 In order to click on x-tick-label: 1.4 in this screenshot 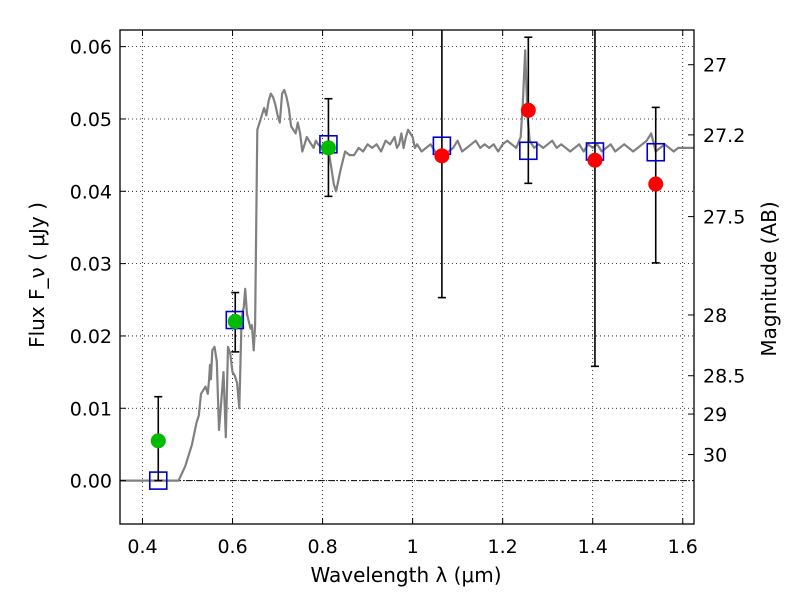, I will do `click(593, 547)`.